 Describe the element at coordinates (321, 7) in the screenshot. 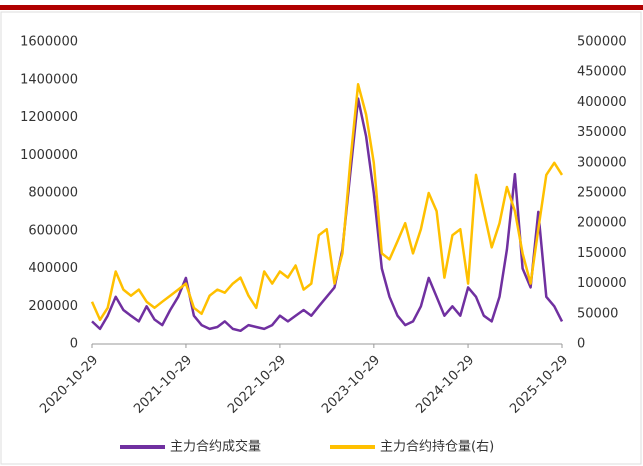

I see `header-bar` at that location.